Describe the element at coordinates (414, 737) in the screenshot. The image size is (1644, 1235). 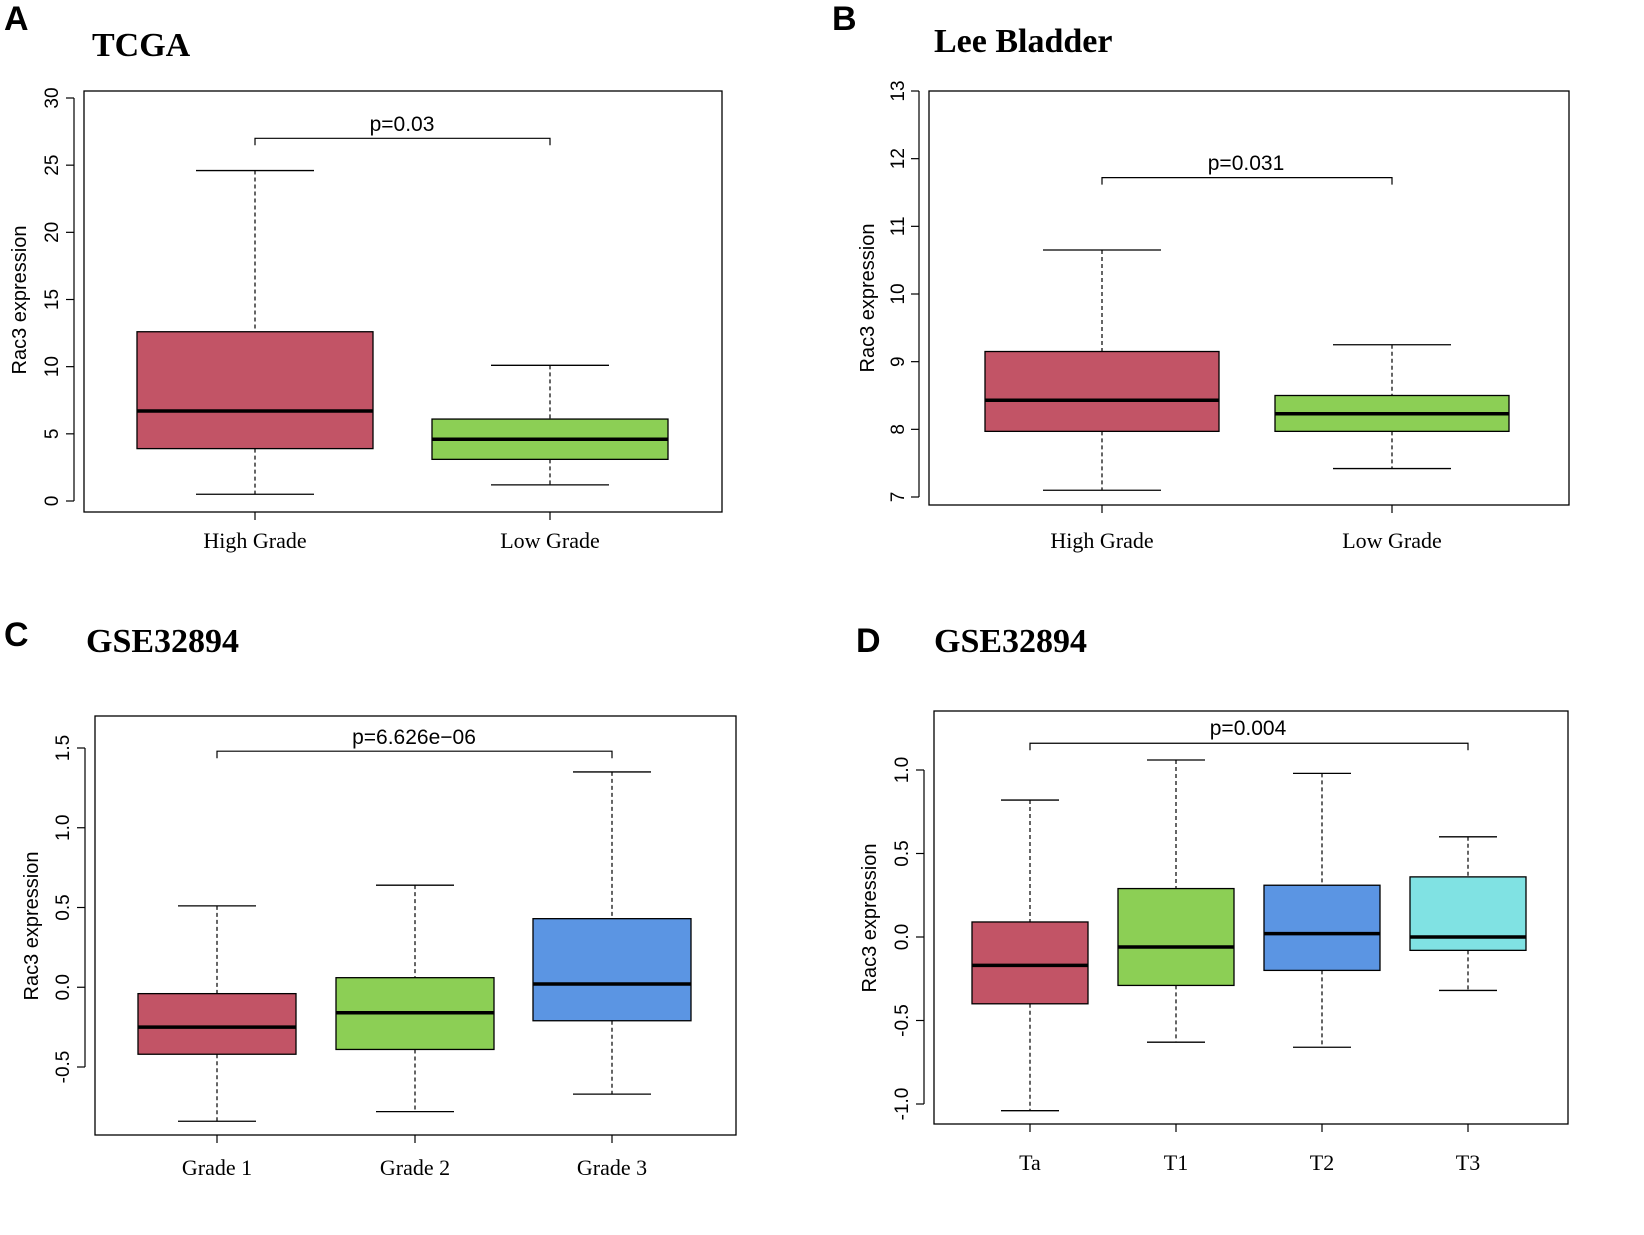
I see `p-value-label: p=6.626e−06` at that location.